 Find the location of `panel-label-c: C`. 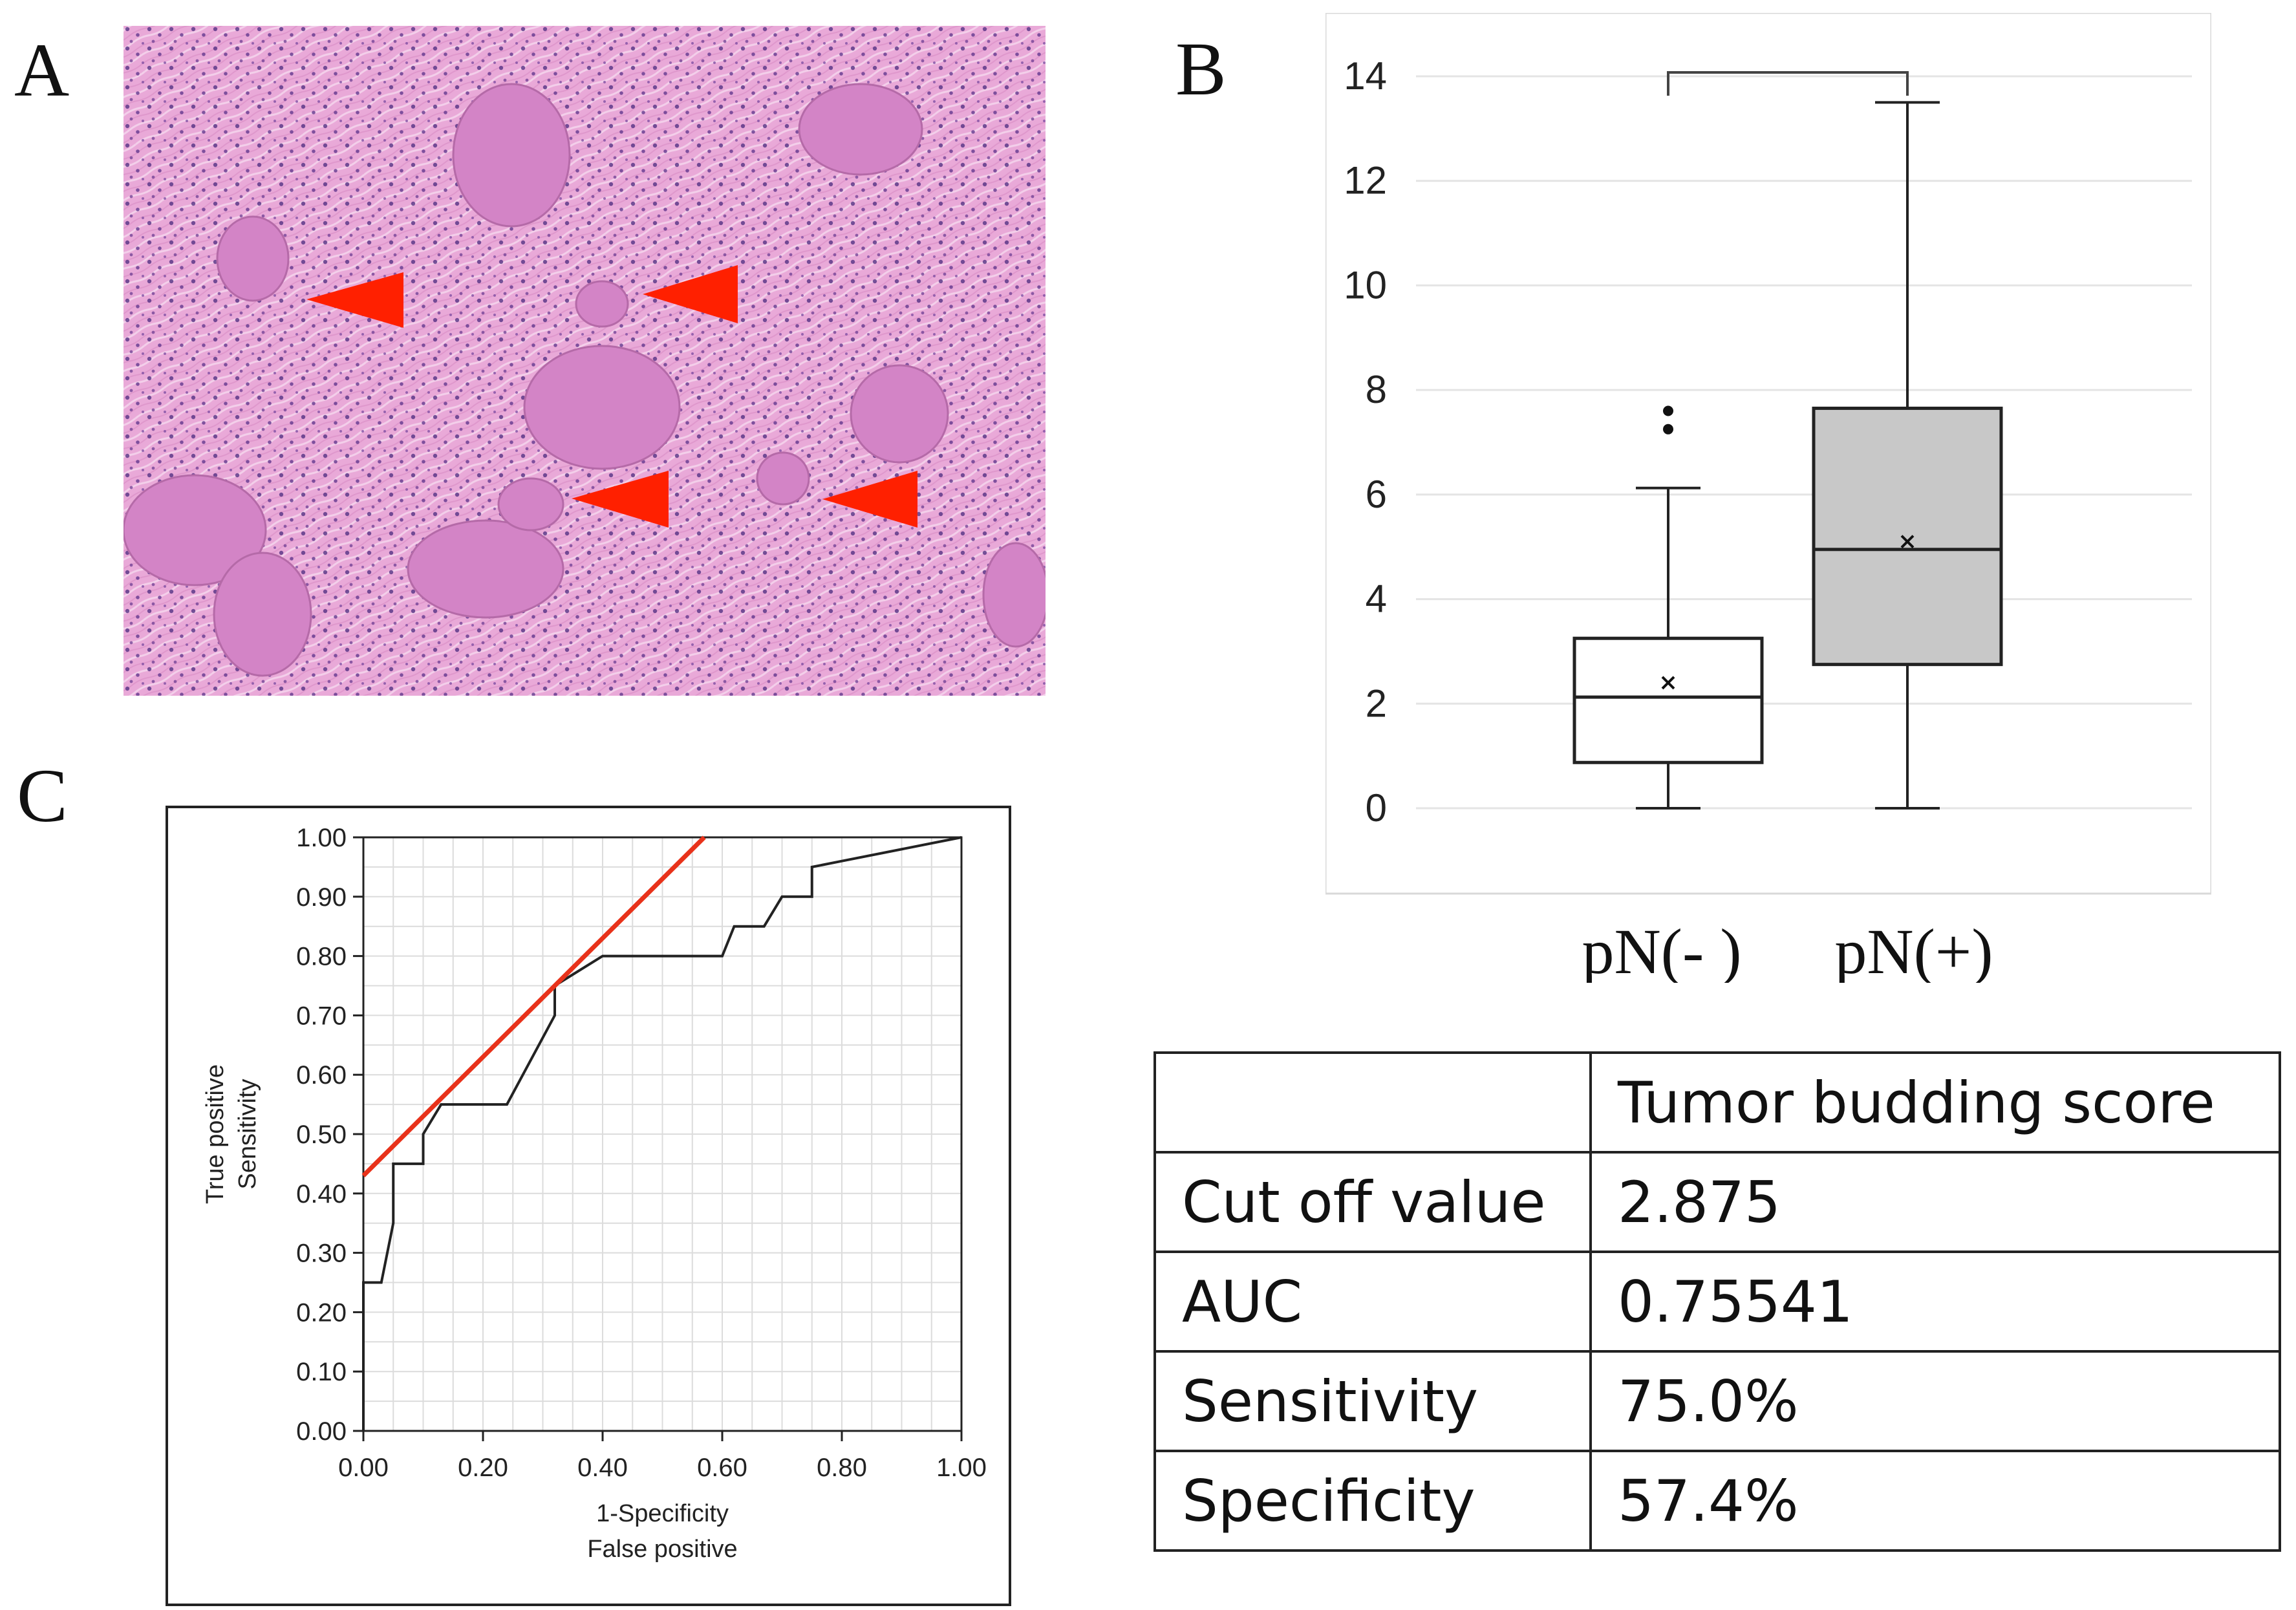

panel-label-c: C is located at coordinates (43, 795).